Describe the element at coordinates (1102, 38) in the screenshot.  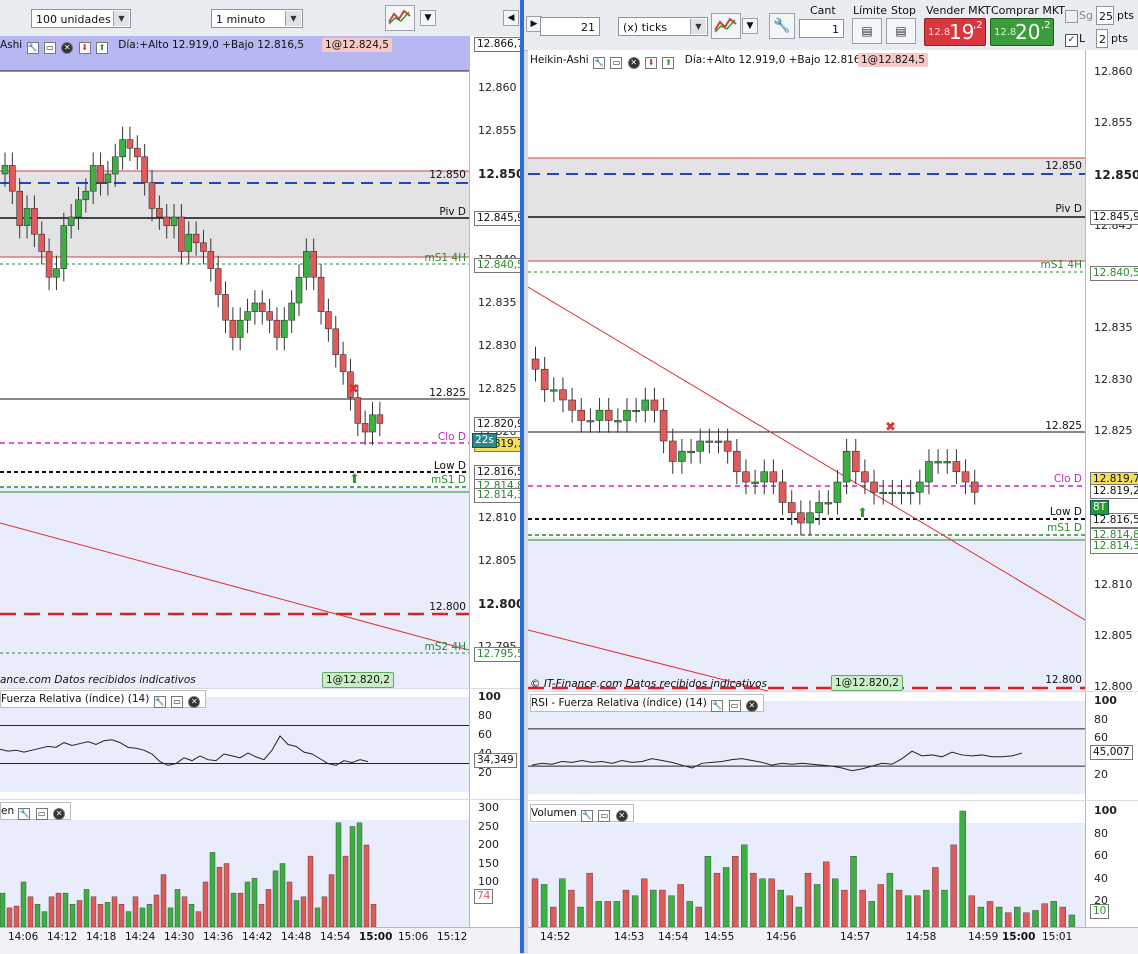
I see `l-input: 2` at that location.